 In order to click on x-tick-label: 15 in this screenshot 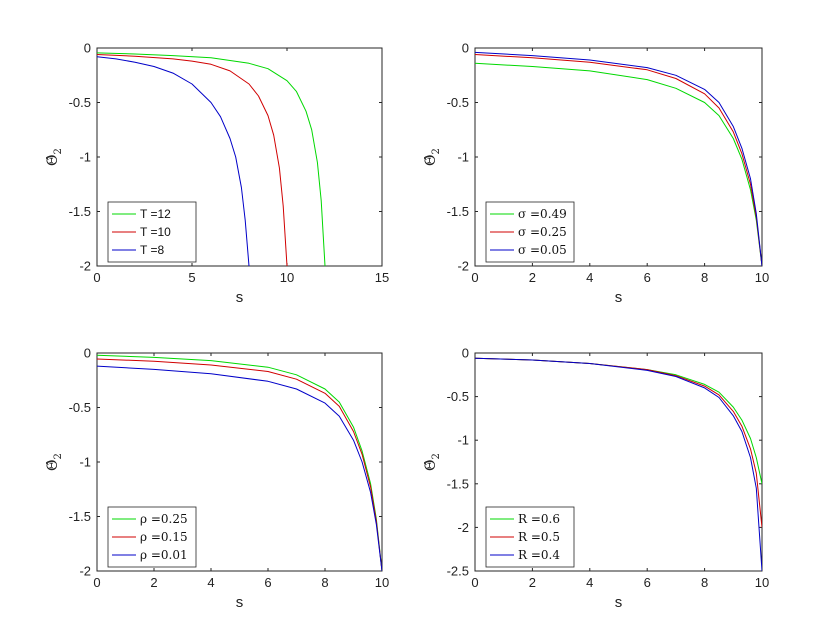, I will do `click(382, 277)`.